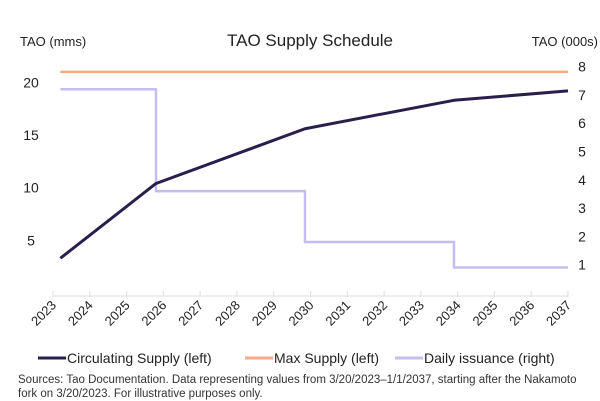  Describe the element at coordinates (31, 135) in the screenshot. I see `y-left-tick-label: 15` at that location.